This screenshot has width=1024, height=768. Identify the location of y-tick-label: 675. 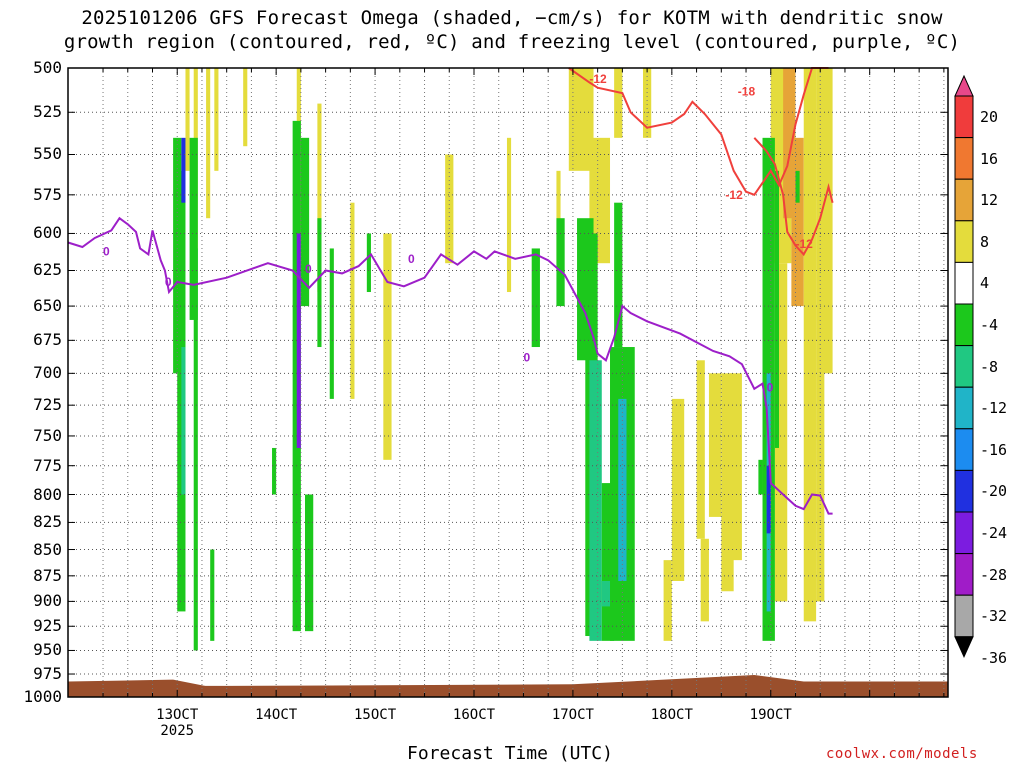
(47, 340).